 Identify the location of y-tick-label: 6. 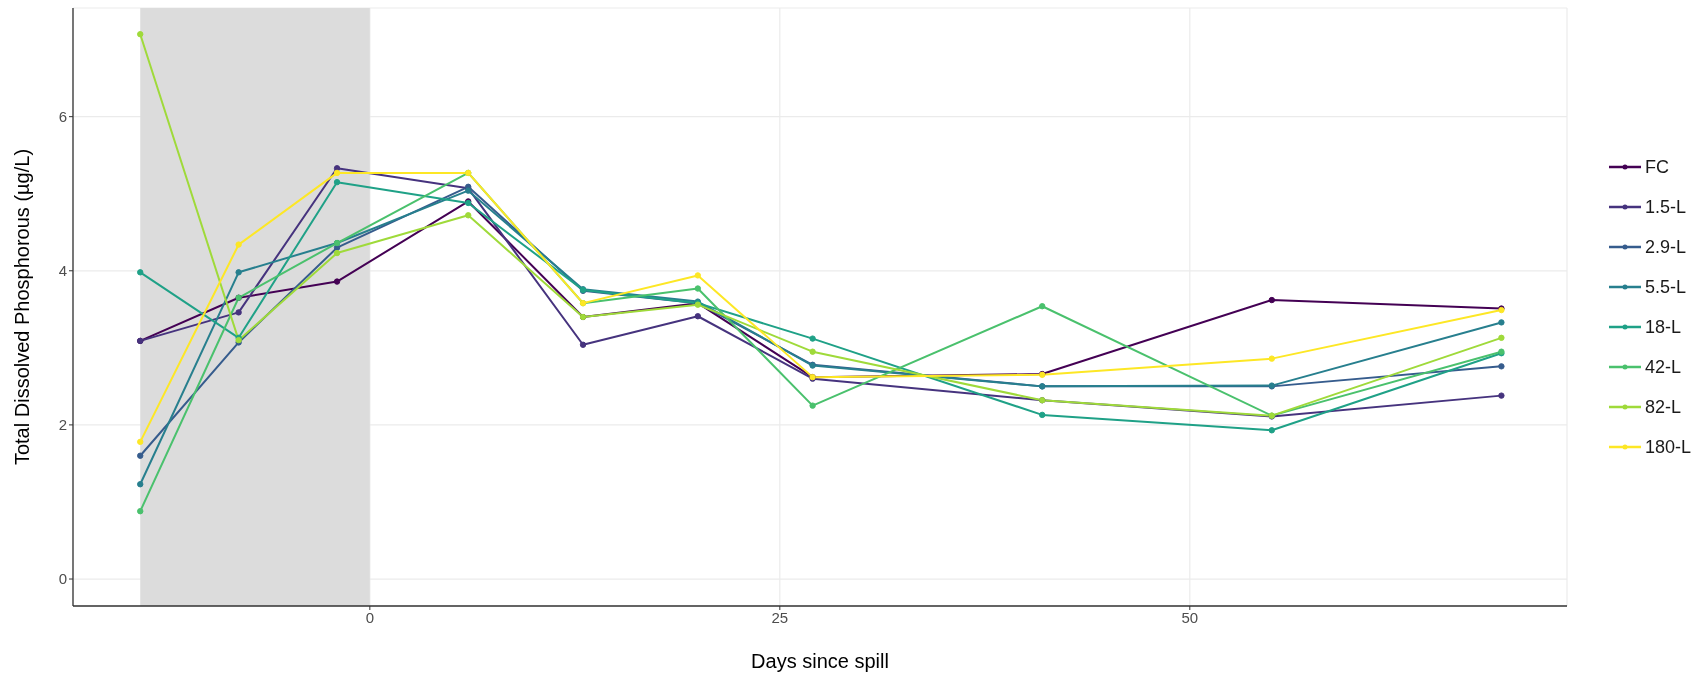
(62, 116).